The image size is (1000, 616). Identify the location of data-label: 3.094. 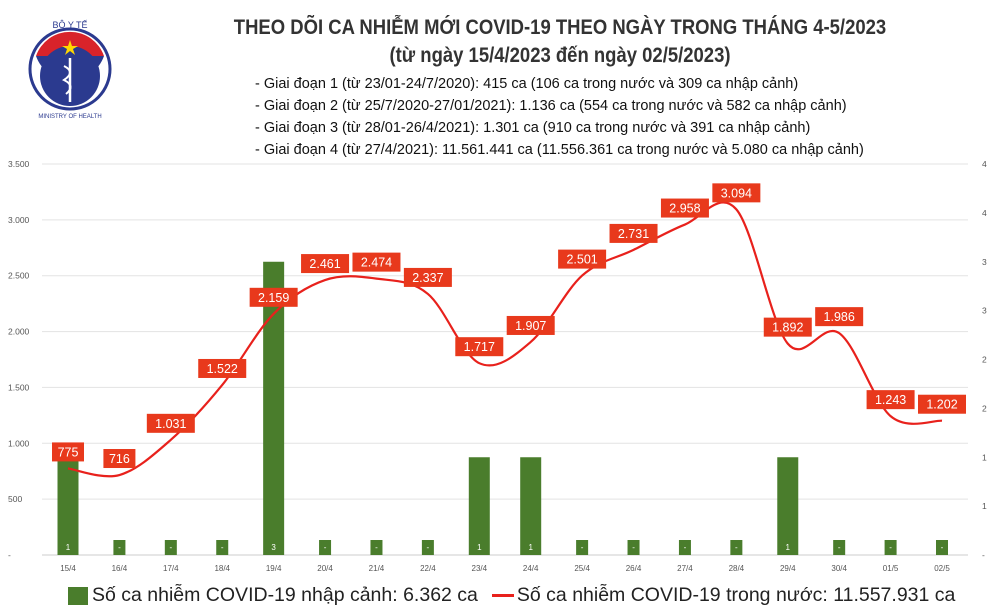
(736, 193).